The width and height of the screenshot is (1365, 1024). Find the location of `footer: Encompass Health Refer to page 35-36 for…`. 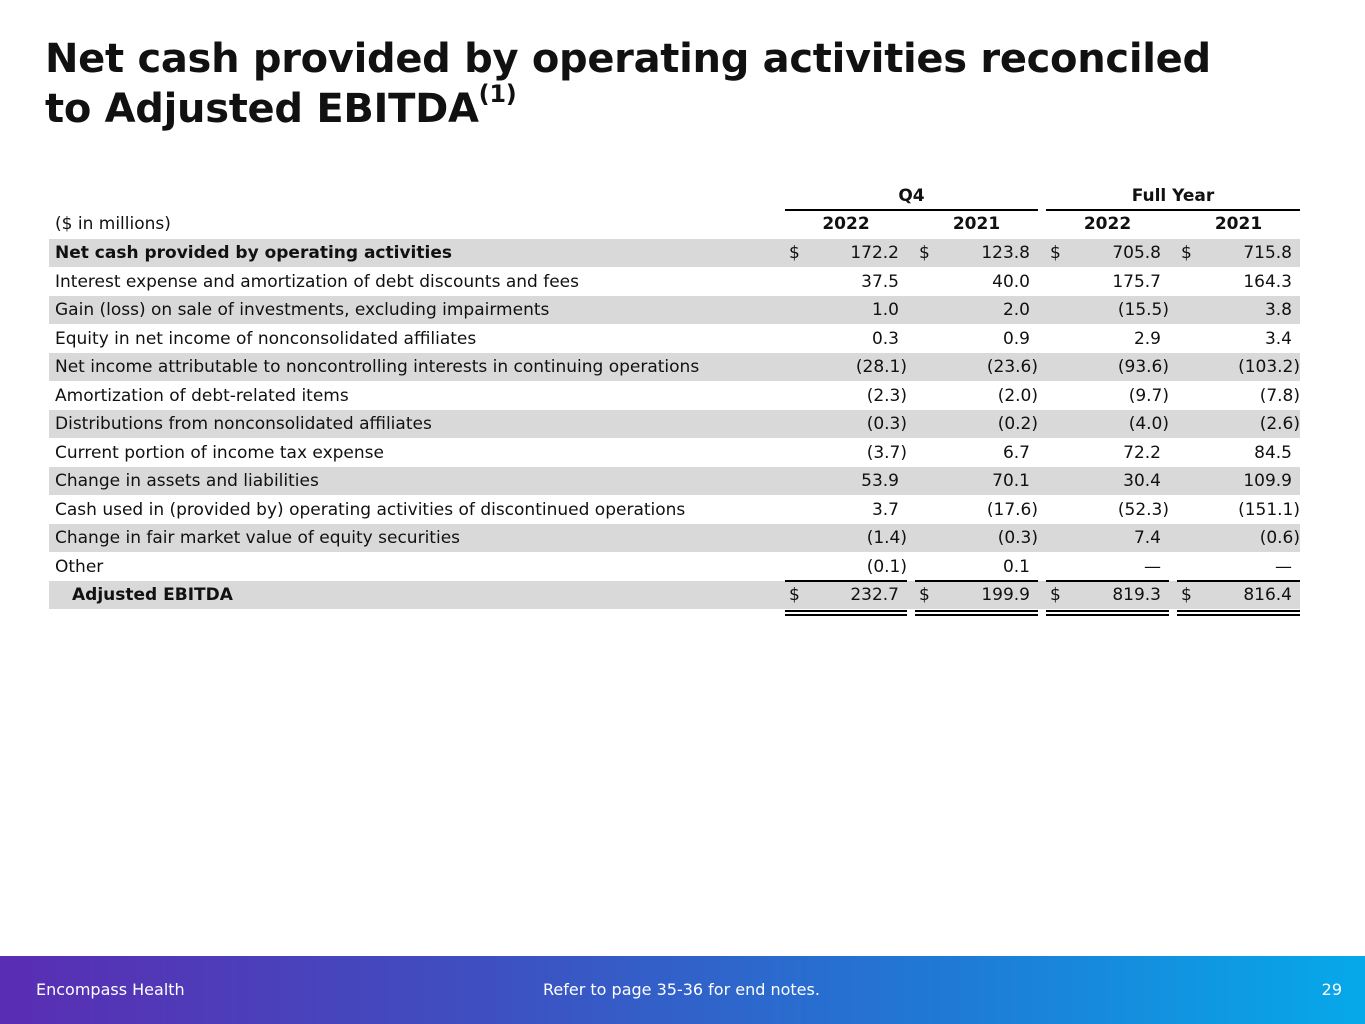

footer: Encompass Health Refer to page 35-36 for… is located at coordinates (682, 990).